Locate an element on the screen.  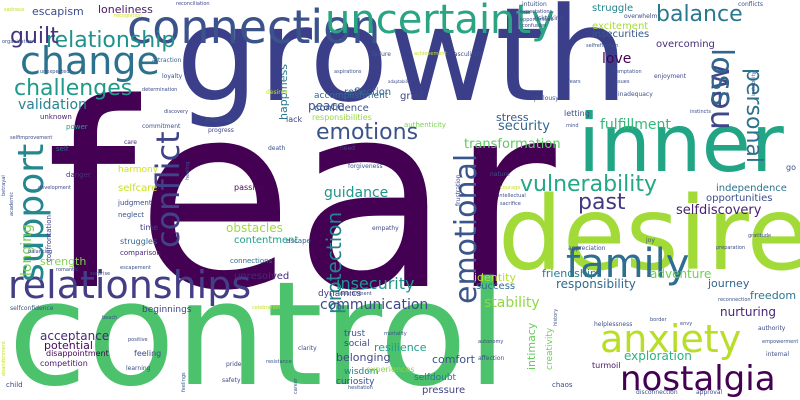
word-power: power is located at coordinates (77, 127).